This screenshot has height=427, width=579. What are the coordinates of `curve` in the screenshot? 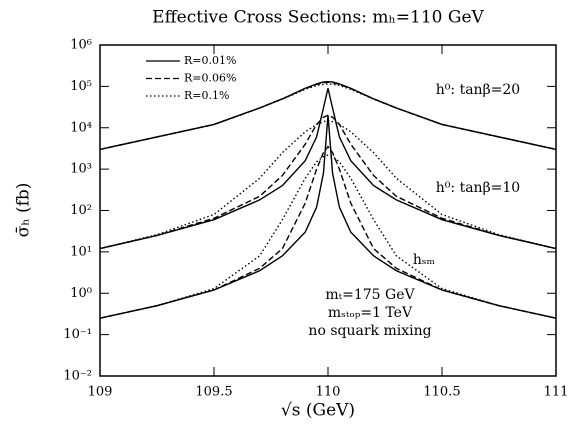 It's located at (328, 117).